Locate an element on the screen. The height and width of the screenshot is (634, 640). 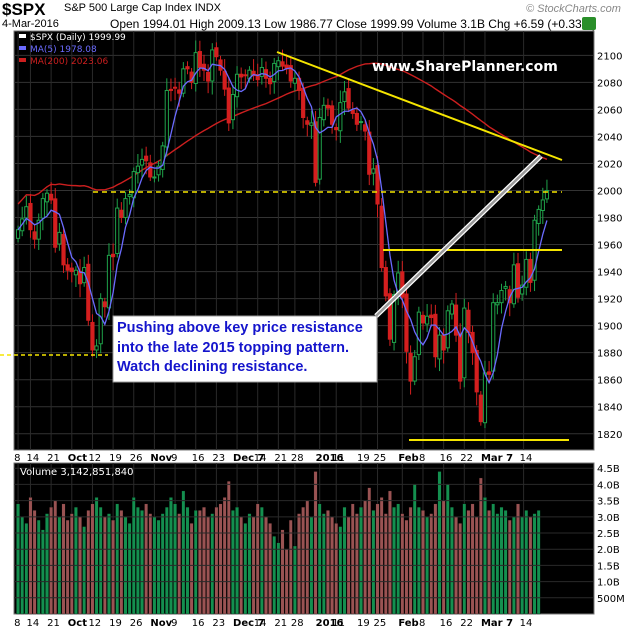
x-tick-label-bottom: 9 is located at coordinates (174, 623).